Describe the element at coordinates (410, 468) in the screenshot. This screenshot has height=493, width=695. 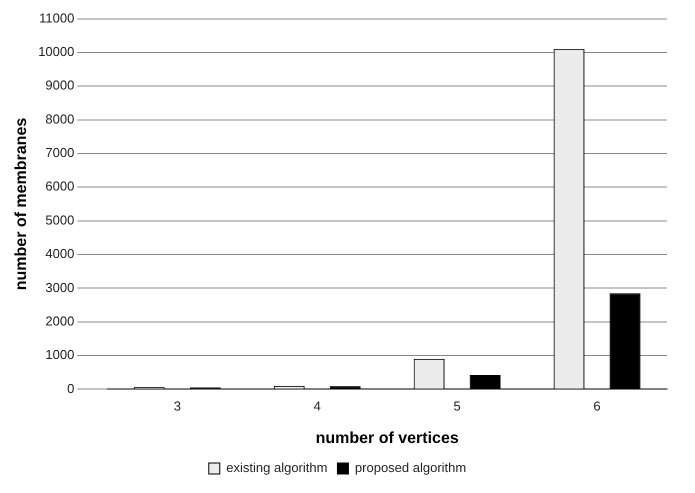
I see `legend-label: proposed algorithm` at that location.